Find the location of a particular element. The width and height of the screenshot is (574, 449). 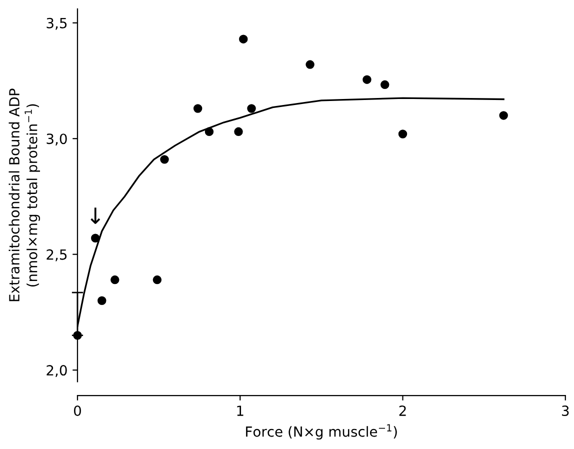

x-tick-label: 2 is located at coordinates (402, 411).